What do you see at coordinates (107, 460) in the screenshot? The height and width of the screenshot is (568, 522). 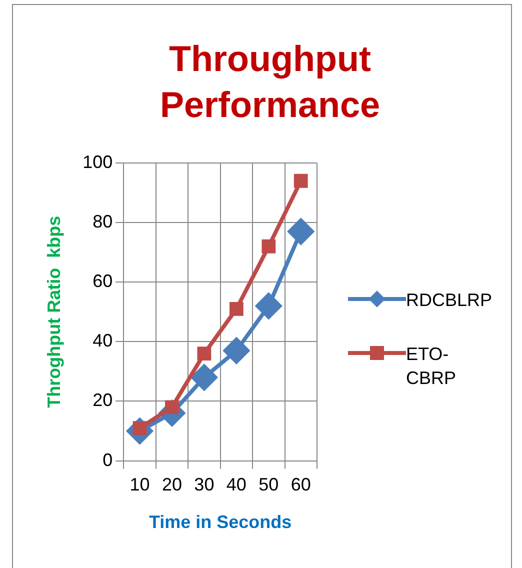 I see `y-tick-label: 0` at bounding box center [107, 460].